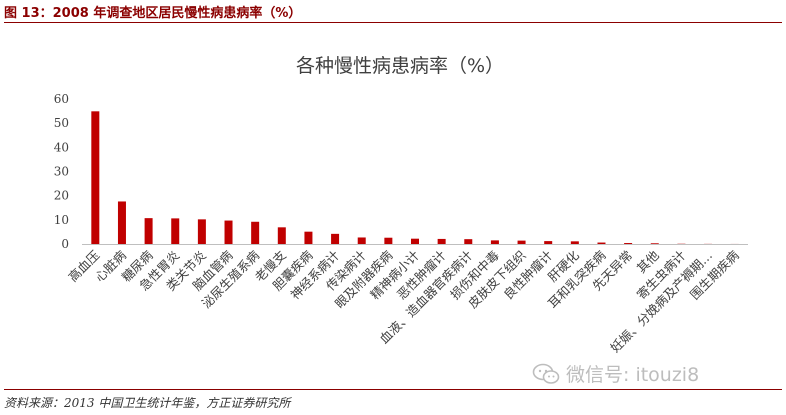 This screenshot has height=415, width=786. What do you see at coordinates (633, 375) in the screenshot?
I see `watermark-text: 微信号: itouzi8` at bounding box center [633, 375].